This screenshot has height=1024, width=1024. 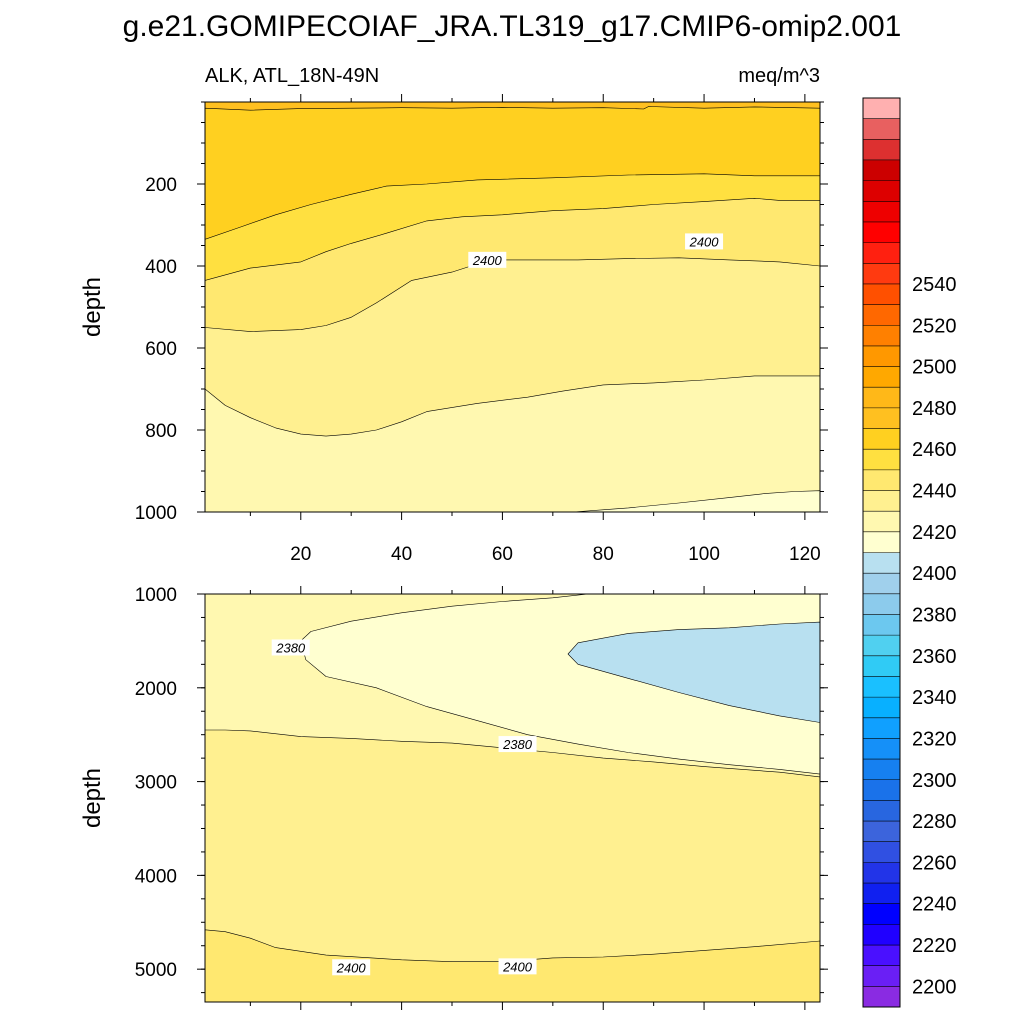 What do you see at coordinates (934, 450) in the screenshot?
I see `colorbar-tick-label: 2460` at bounding box center [934, 450].